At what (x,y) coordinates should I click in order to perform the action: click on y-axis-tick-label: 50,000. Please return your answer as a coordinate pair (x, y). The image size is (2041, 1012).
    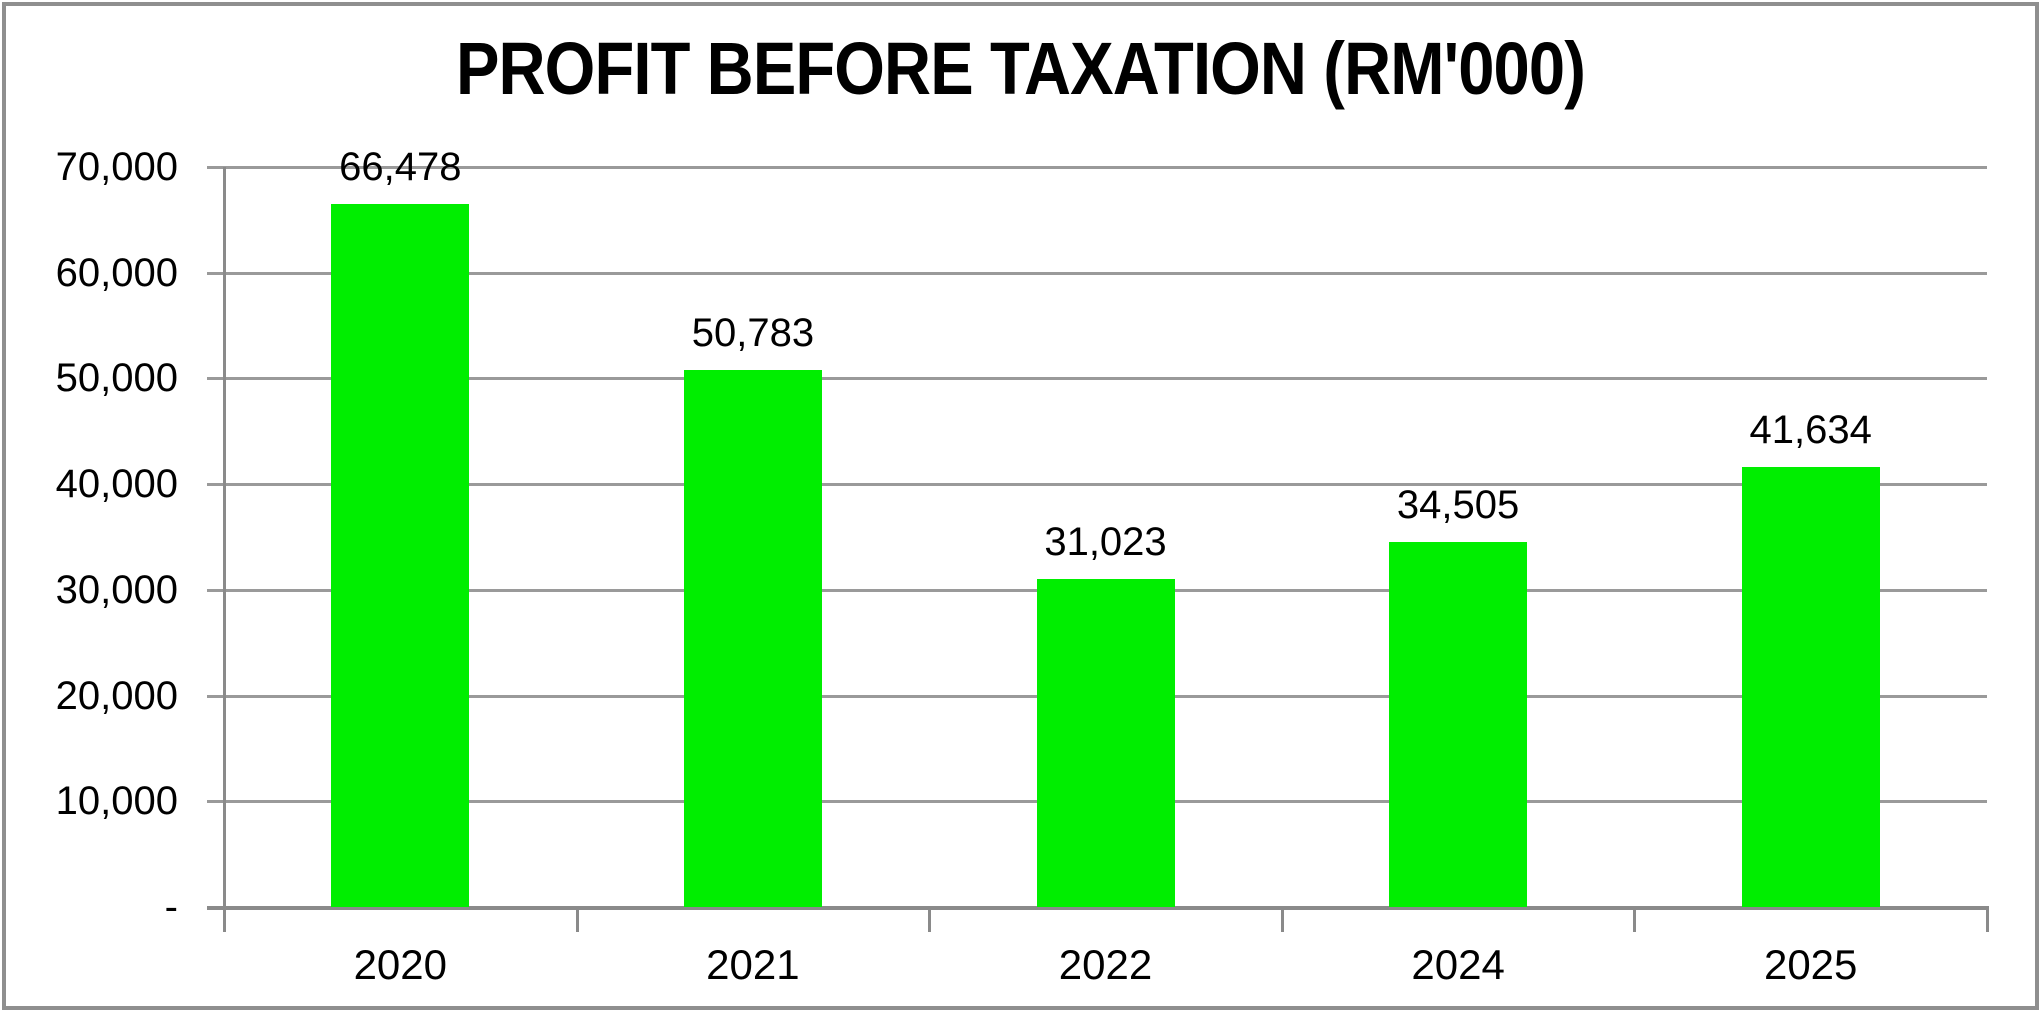
    Looking at the image, I should click on (116, 378).